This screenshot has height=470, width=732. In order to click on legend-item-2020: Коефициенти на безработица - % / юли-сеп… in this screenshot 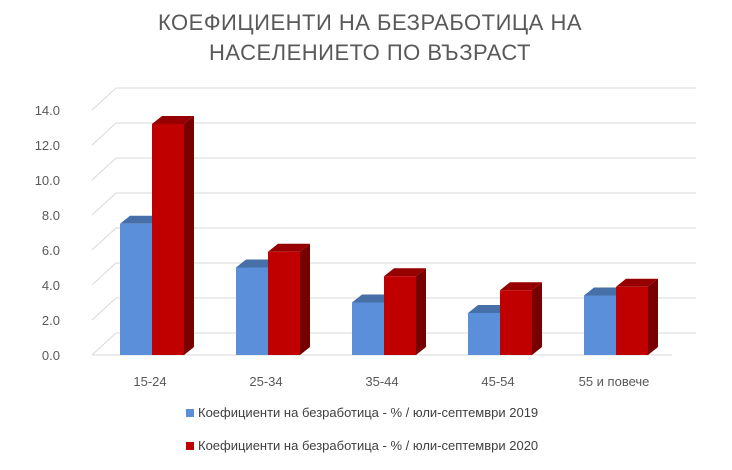, I will do `click(362, 445)`.